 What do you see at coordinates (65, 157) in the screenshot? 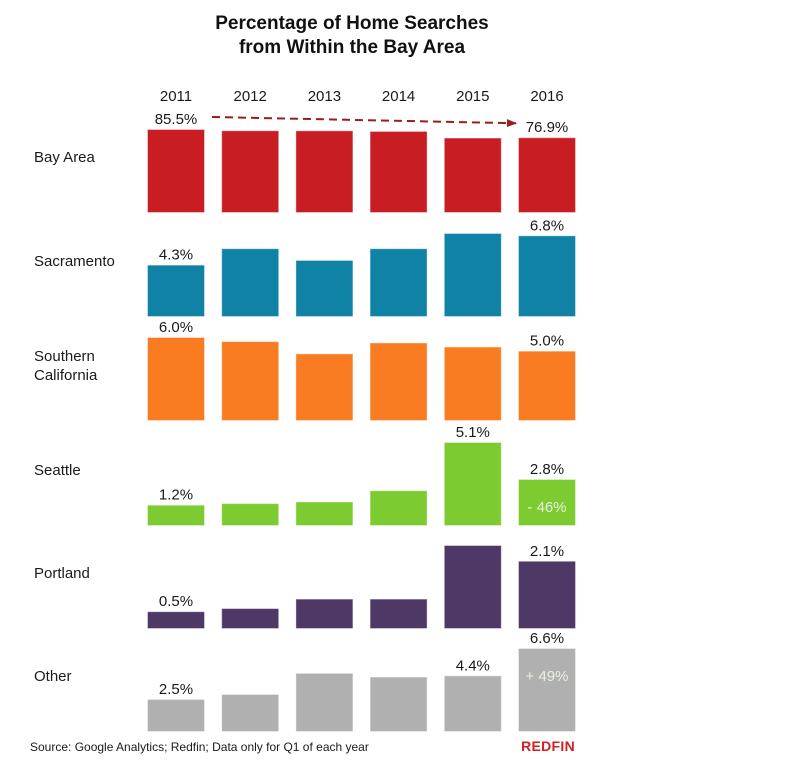
I see `row-label: Bay Area` at bounding box center [65, 157].